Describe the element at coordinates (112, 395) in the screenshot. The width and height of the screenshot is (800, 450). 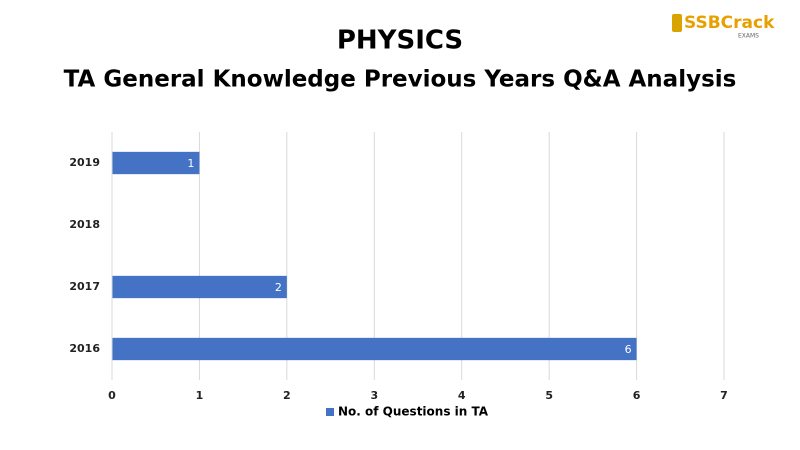
I see `x-tick-label: 0` at that location.